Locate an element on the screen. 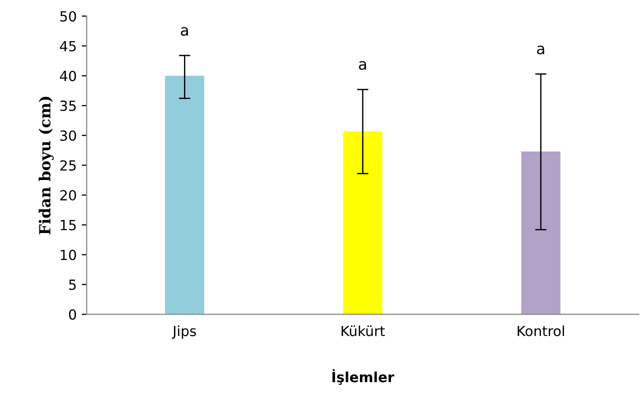 This screenshot has height=403, width=642. y-tick-label: 0 is located at coordinates (72, 314).